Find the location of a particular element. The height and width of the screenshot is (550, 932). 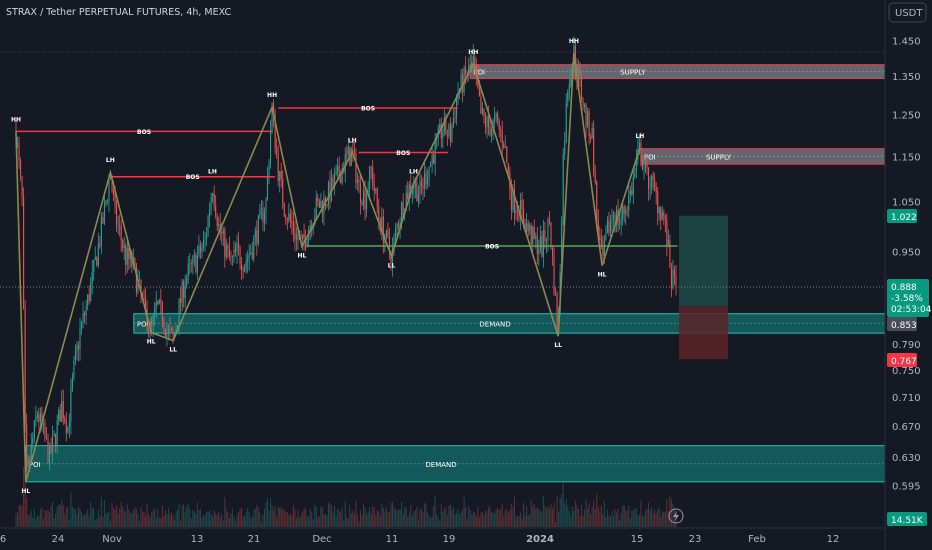

time-tick-label: 15 is located at coordinates (637, 539).